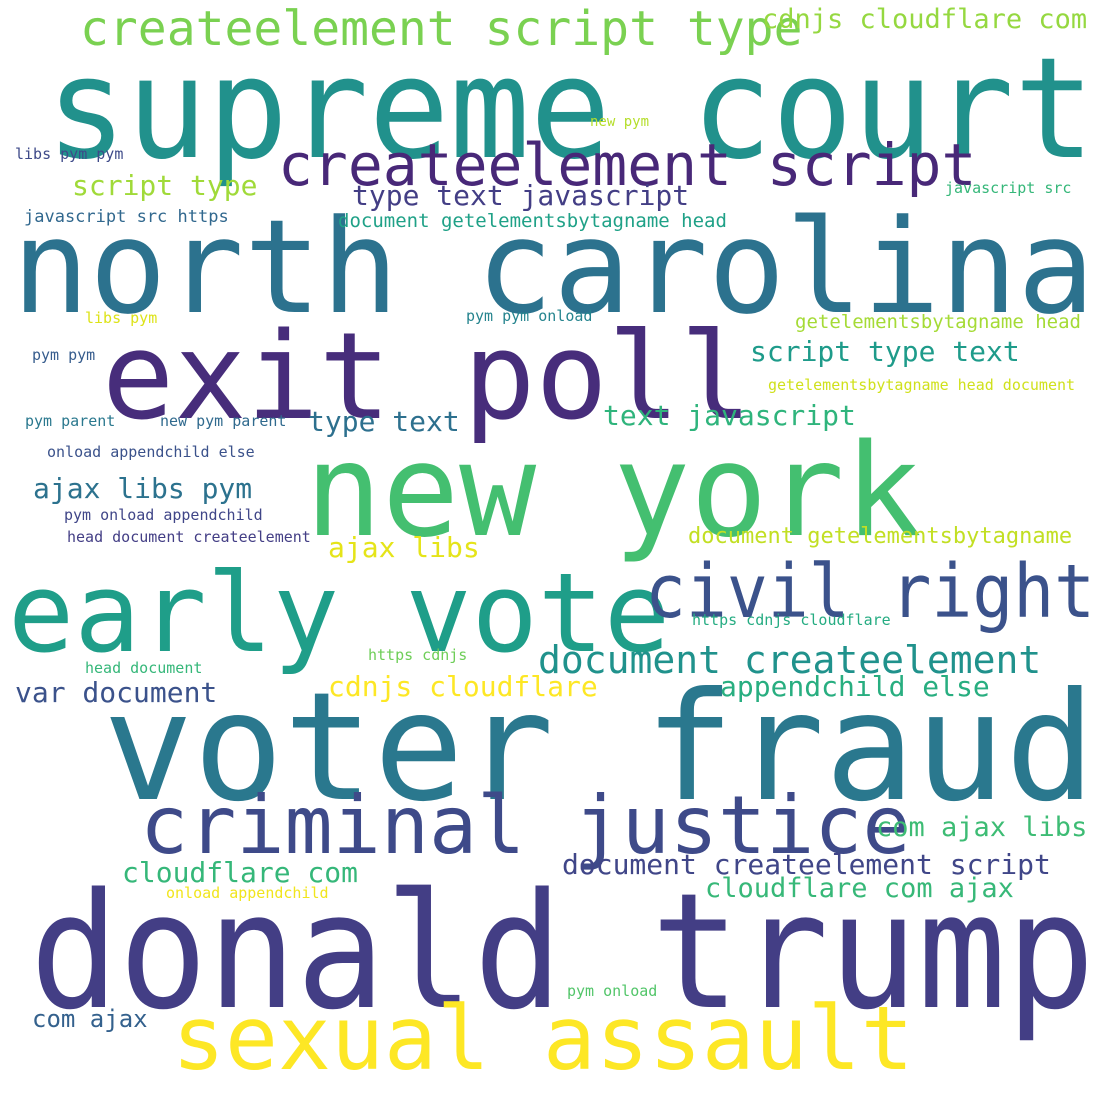 The image size is (1101, 1101). I want to click on word: libs pym, so click(121, 318).